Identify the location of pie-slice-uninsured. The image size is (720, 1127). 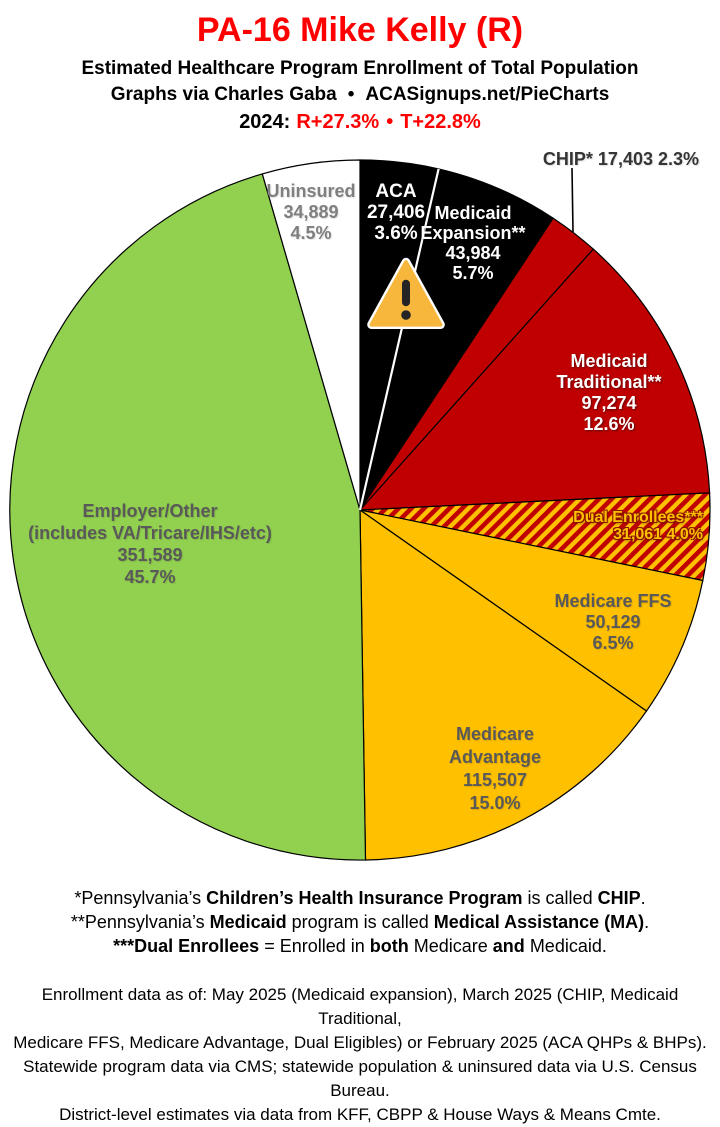
(311, 335).